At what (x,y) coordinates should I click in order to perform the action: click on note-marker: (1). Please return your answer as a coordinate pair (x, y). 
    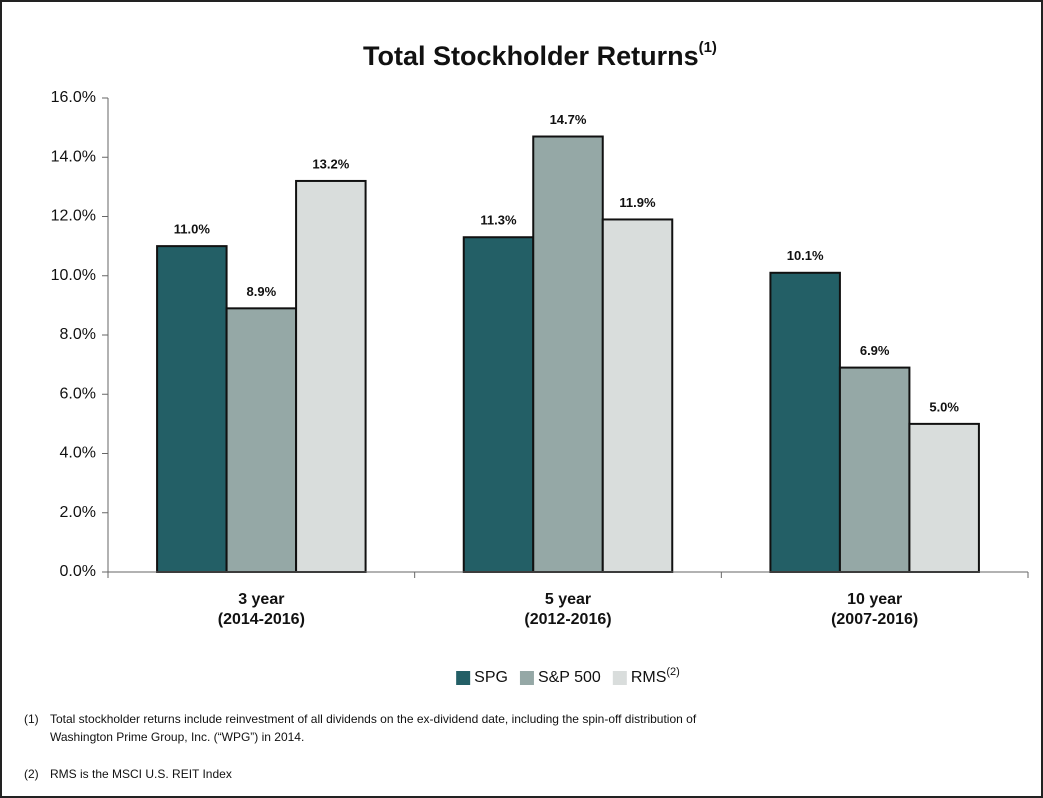
    Looking at the image, I should click on (31, 719).